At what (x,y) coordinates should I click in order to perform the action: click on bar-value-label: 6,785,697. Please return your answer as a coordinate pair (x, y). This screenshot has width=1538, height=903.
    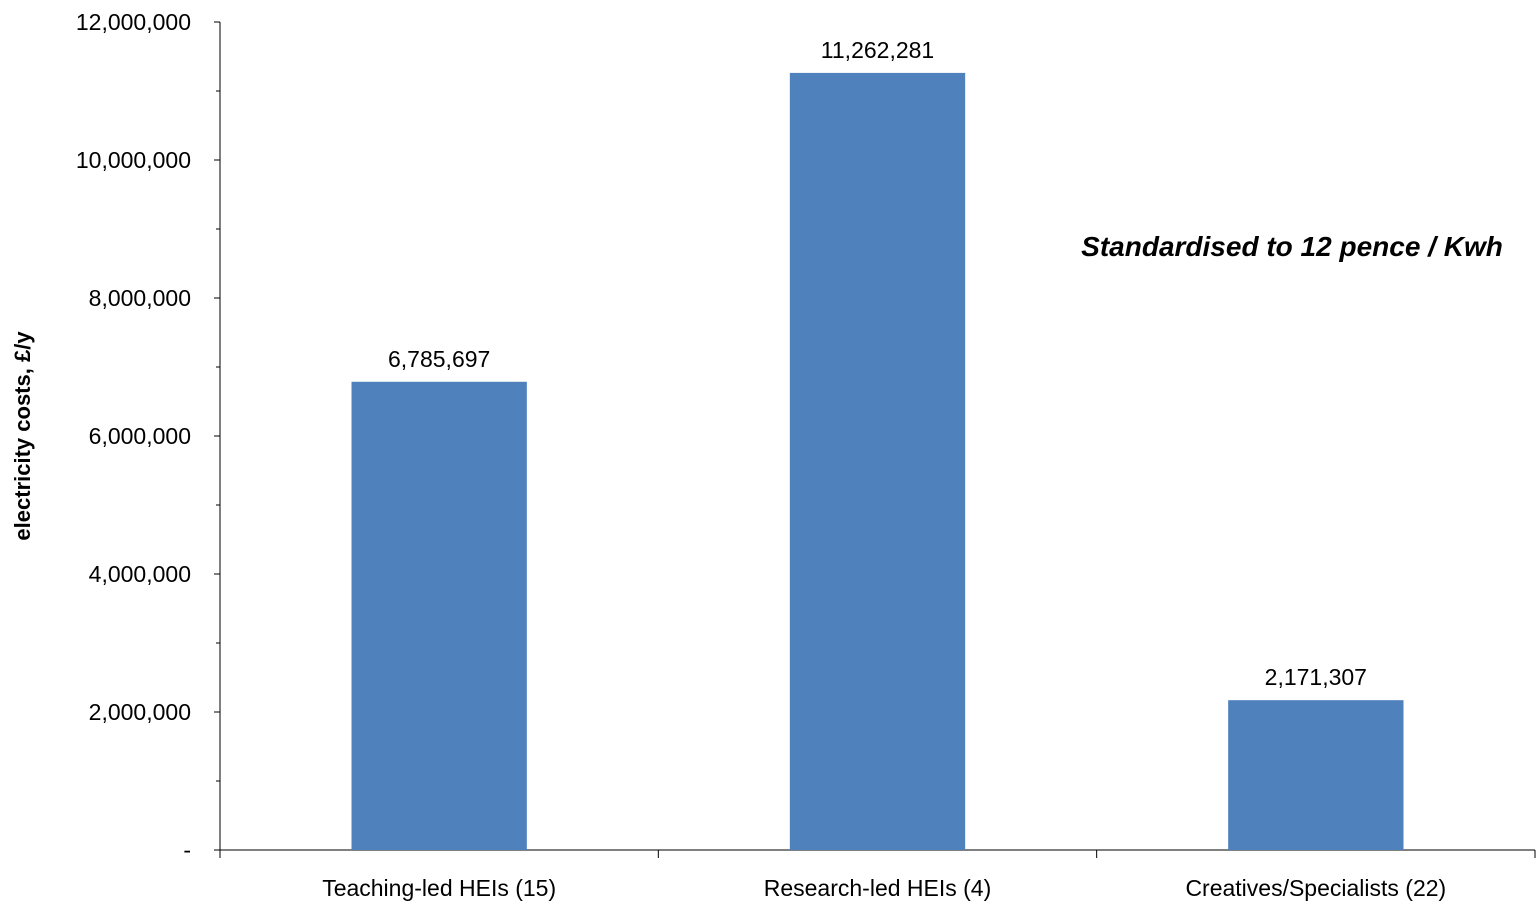
    Looking at the image, I should click on (439, 359).